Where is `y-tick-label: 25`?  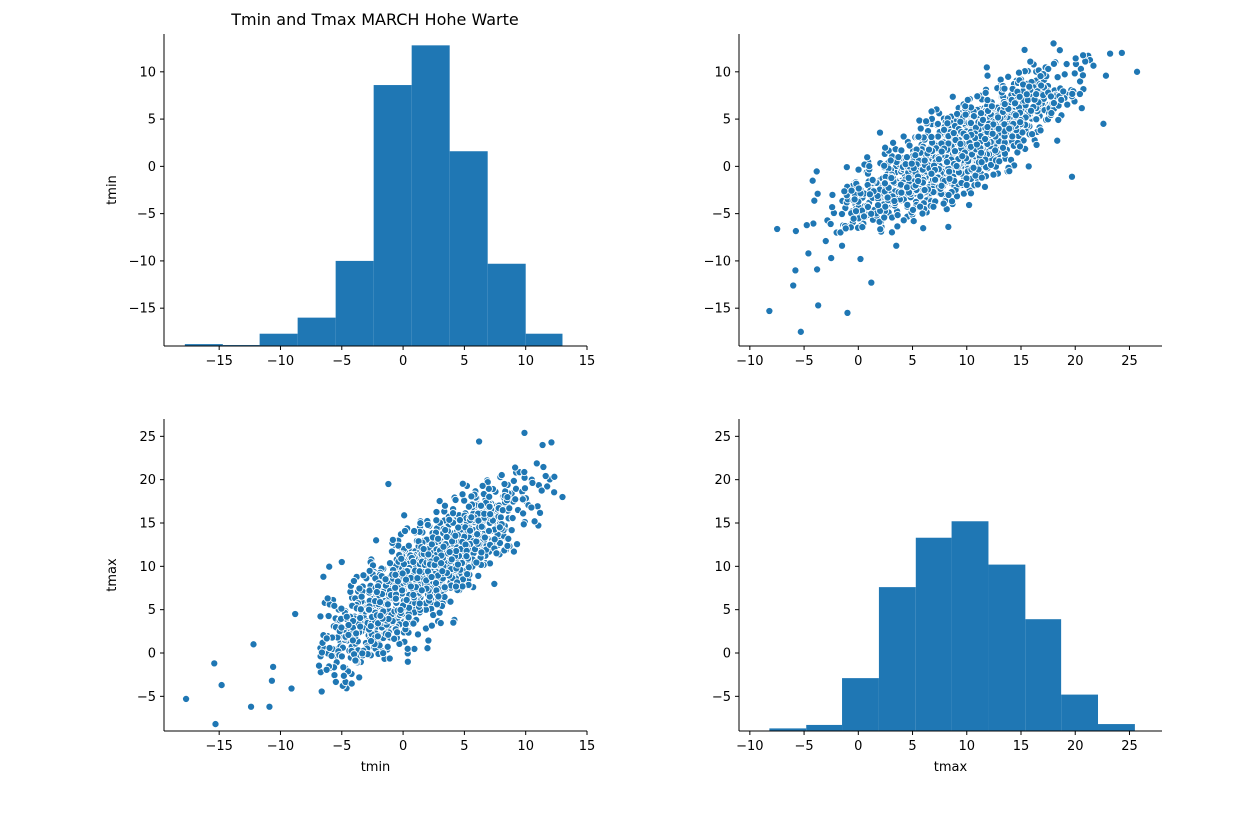 y-tick-label: 25 is located at coordinates (722, 437).